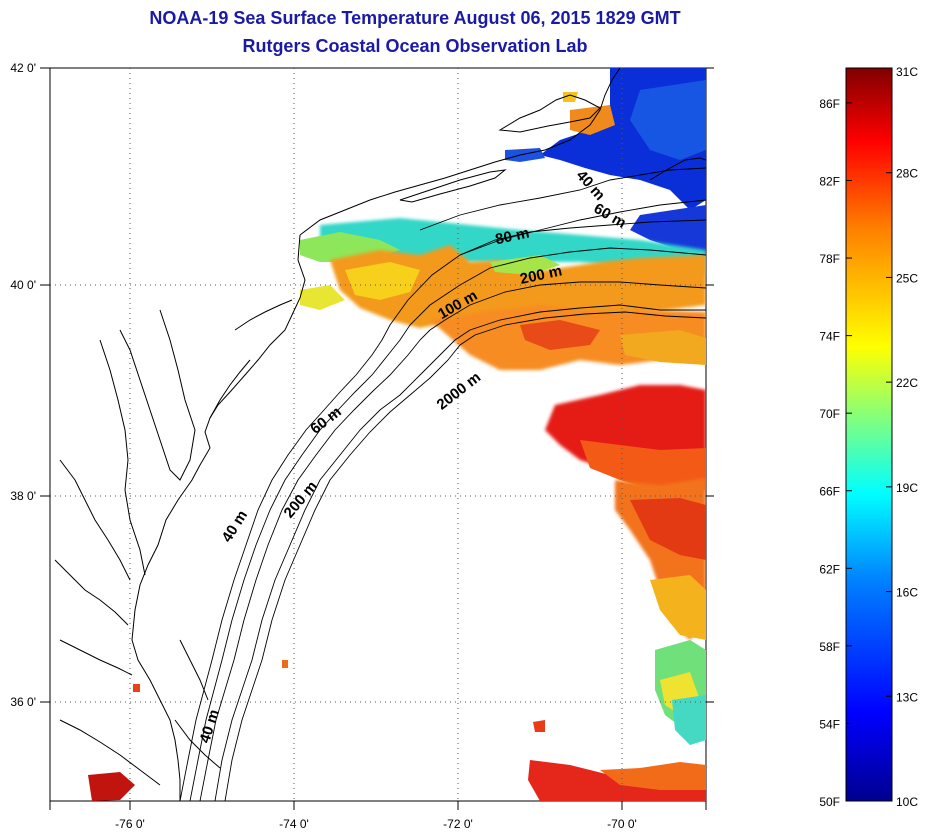 The width and height of the screenshot is (928, 832). I want to click on shelf-warm-yellow, so click(382, 281).